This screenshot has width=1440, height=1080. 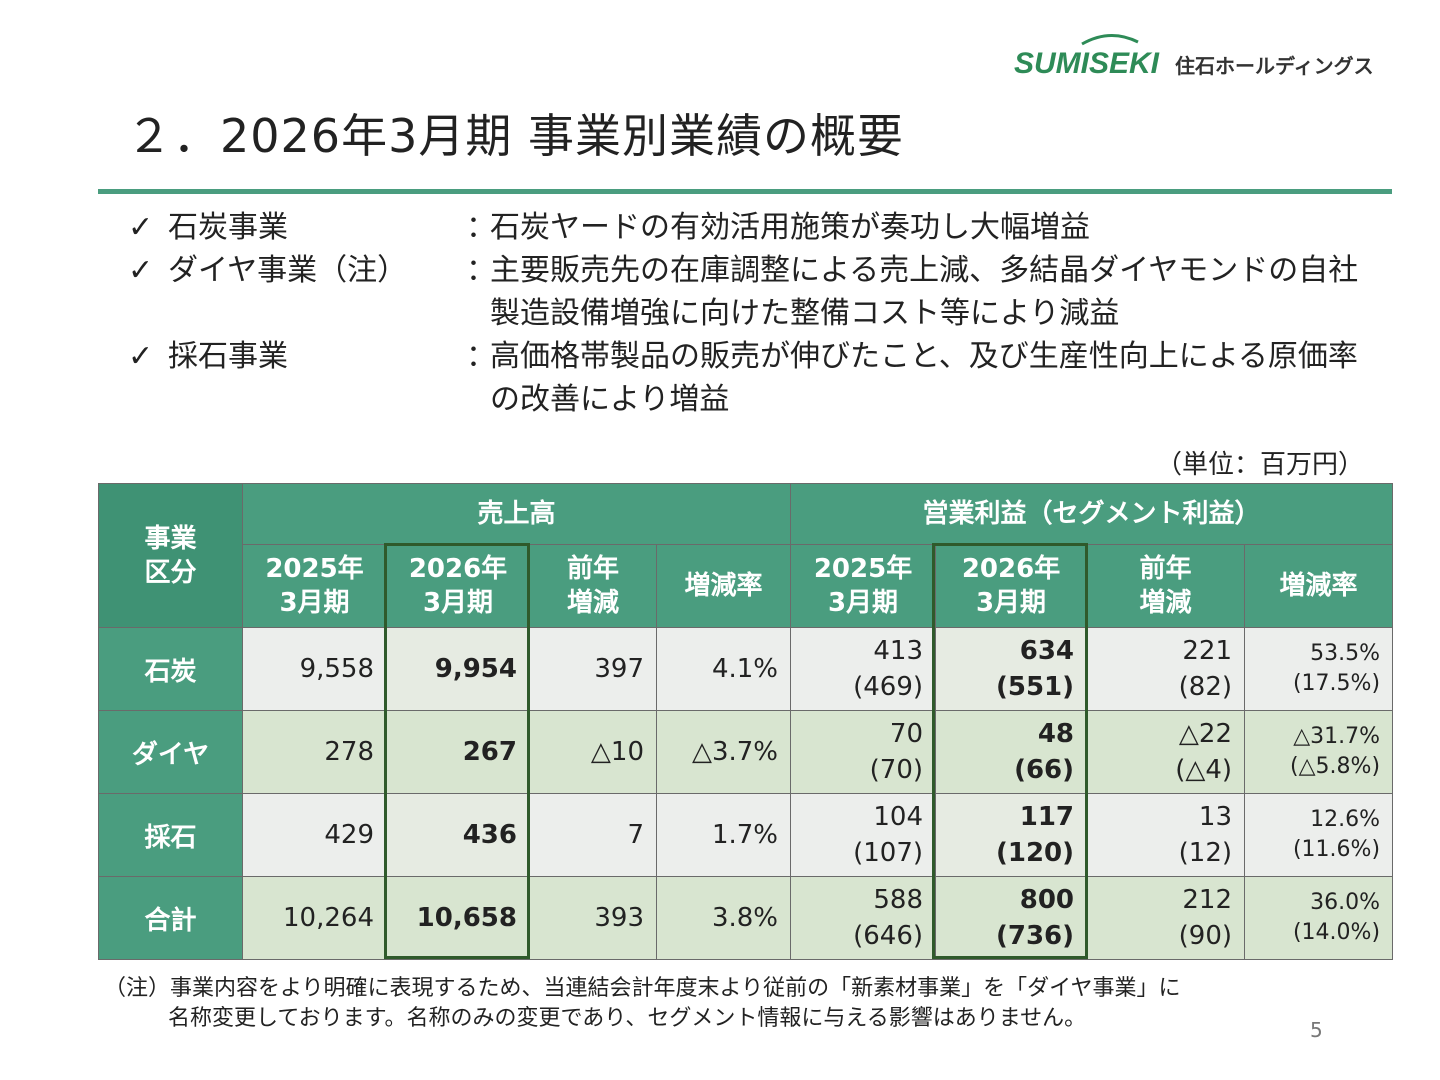 What do you see at coordinates (228, 356) in the screenshot?
I see `bullet-segment-name: 採石事業` at bounding box center [228, 356].